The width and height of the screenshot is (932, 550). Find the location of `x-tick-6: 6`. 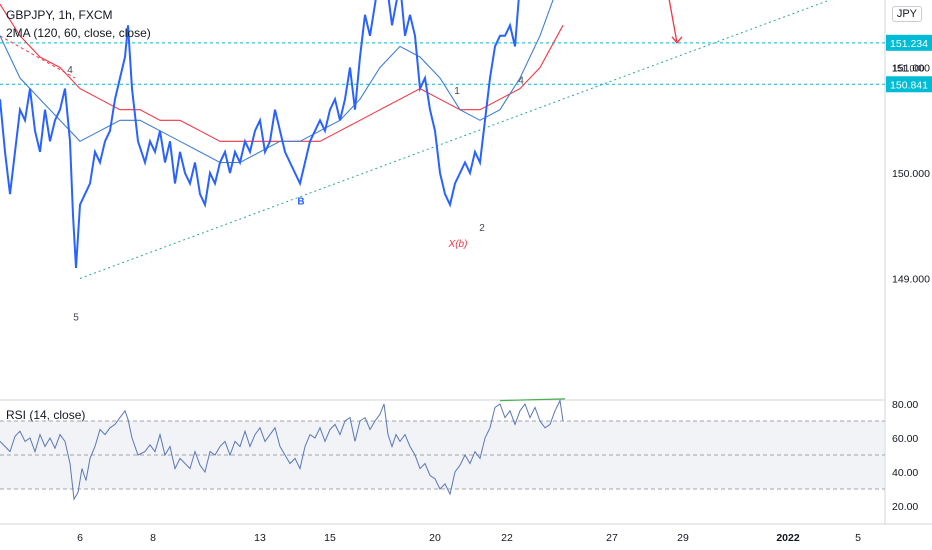

x-tick-6: 6 is located at coordinates (80, 538).